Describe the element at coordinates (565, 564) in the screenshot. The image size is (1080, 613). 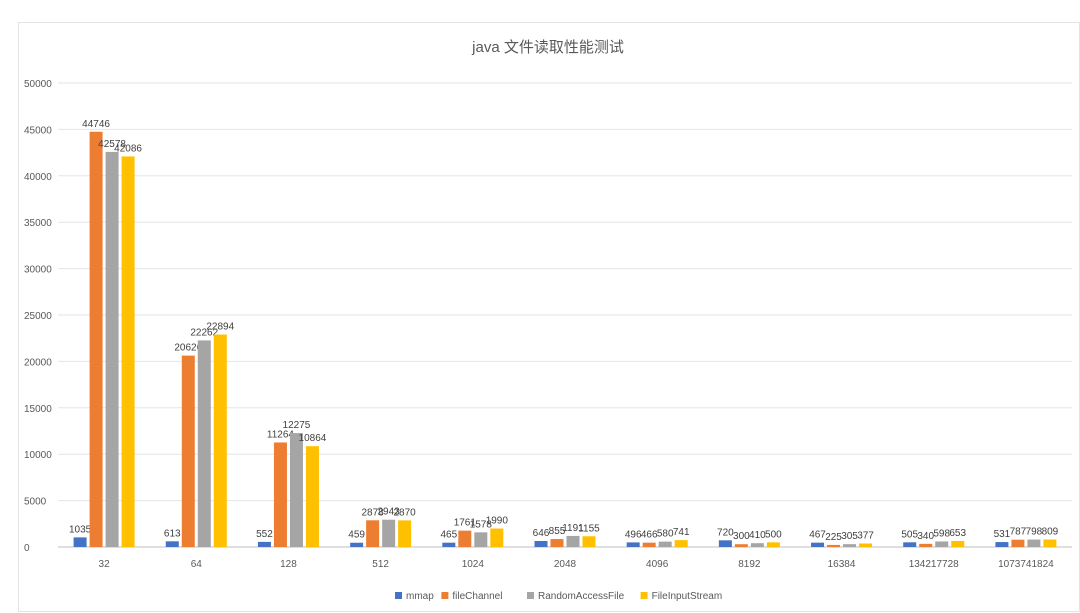
I see `x-tick-label: 2048` at that location.